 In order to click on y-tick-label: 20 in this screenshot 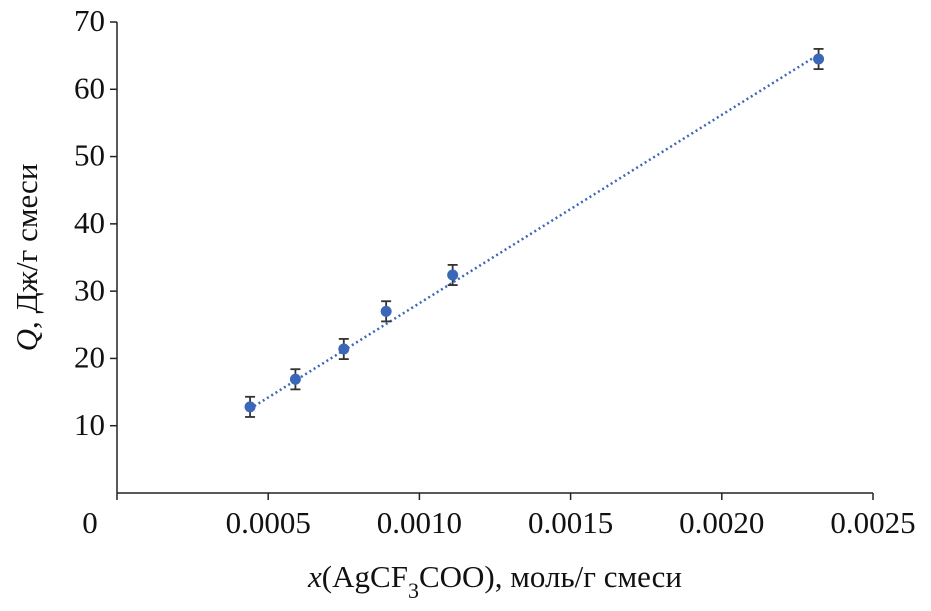, I will do `click(89, 357)`.